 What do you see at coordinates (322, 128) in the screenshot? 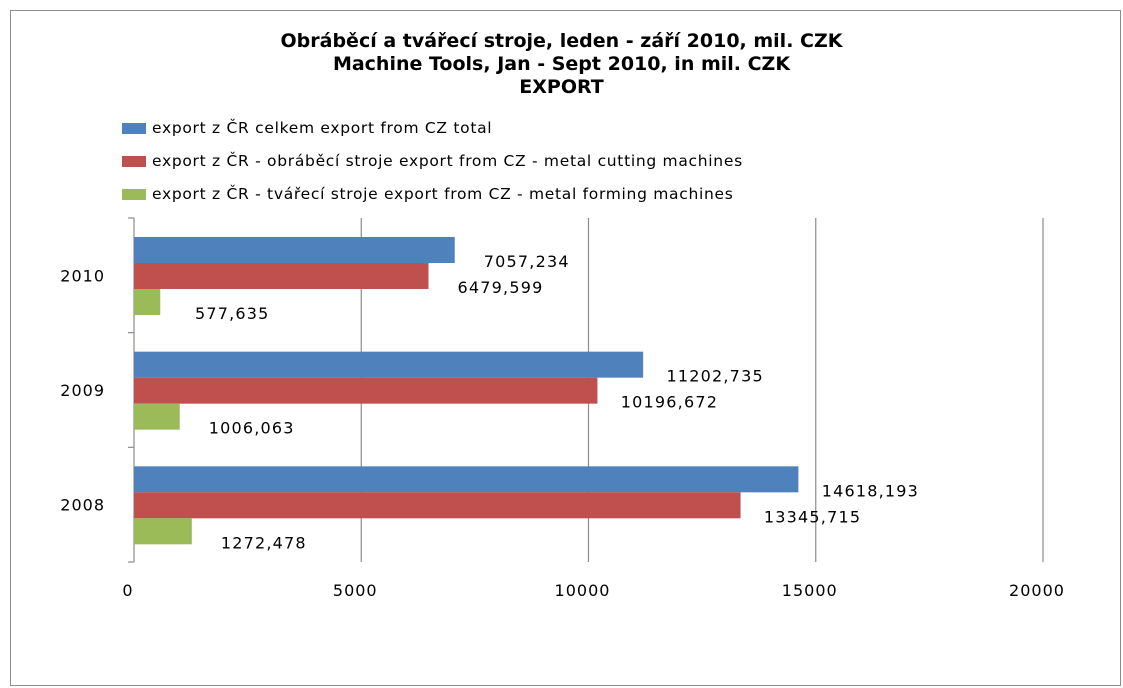
I see `legend-label-total: export z ČR celkem export from CZ total` at bounding box center [322, 128].